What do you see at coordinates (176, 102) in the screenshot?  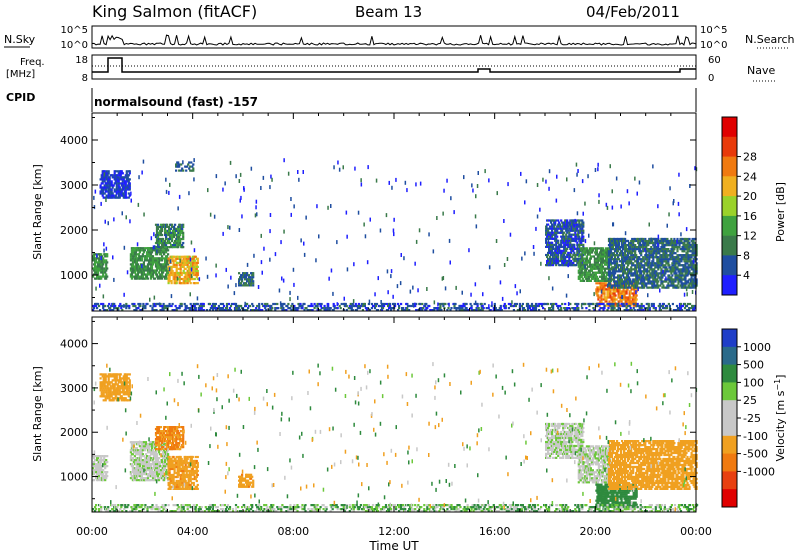 I see `cpid-text: normalsound (fast) -157` at bounding box center [176, 102].